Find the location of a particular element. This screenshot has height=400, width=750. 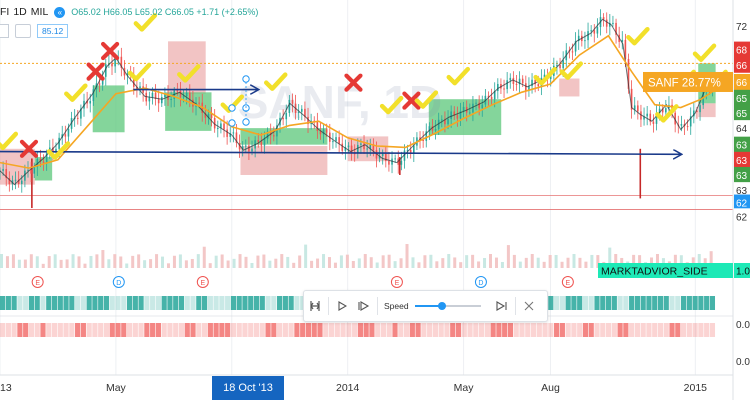

price-level-label: 64 is located at coordinates (742, 129).